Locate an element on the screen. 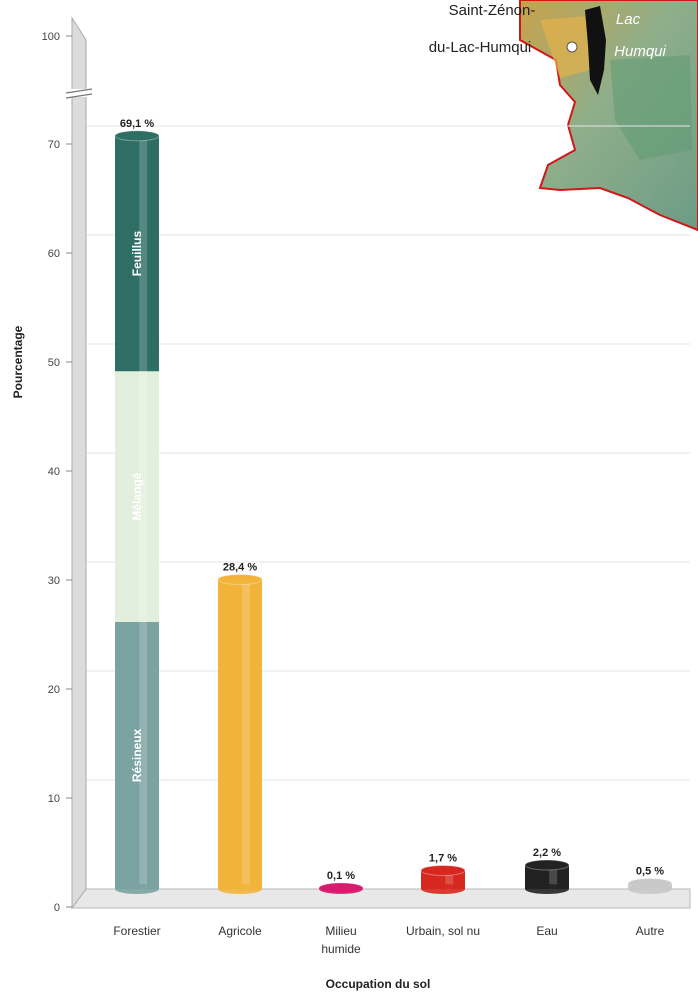 The width and height of the screenshot is (698, 996). data-label: 1,7 % is located at coordinates (443, 858).